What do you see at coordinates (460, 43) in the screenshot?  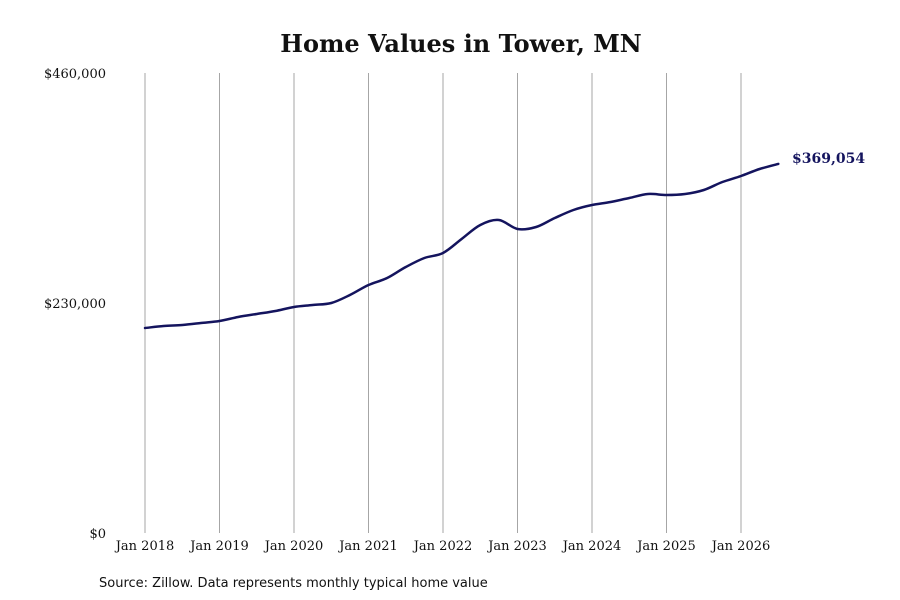 I see `chart-title: Home Values in Tower, MN` at bounding box center [460, 43].